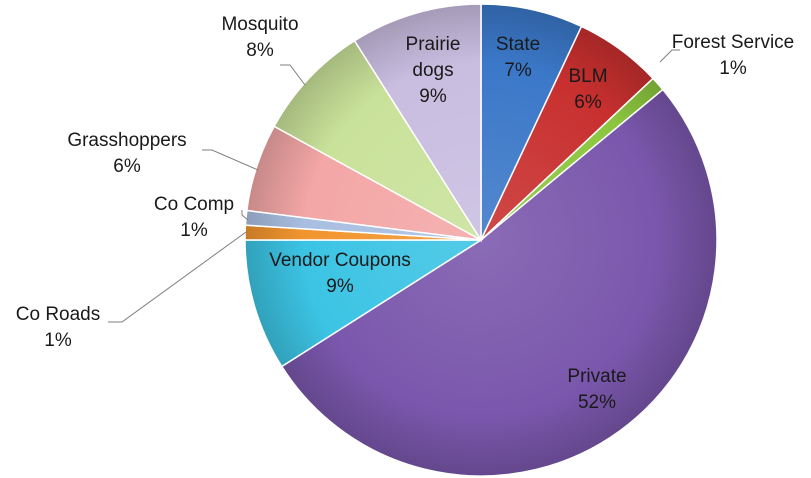  What do you see at coordinates (518, 70) in the screenshot?
I see `label-line: 7%` at bounding box center [518, 70].